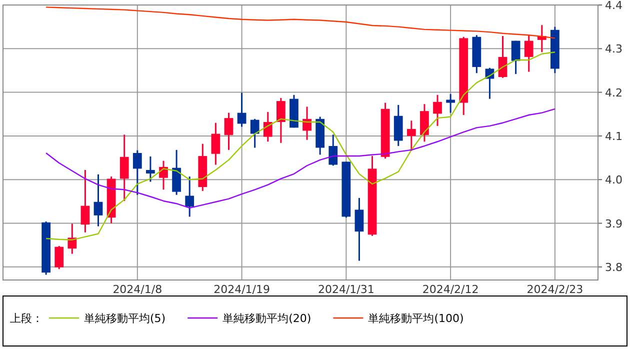 The width and height of the screenshot is (638, 362). I want to click on legend-label: 単純移動平均(20), so click(267, 318).